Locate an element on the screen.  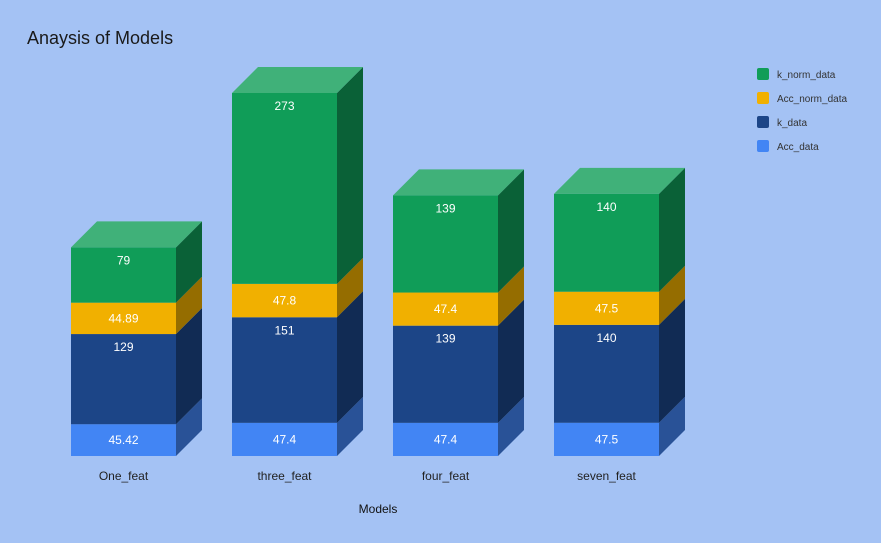
data-label-seven-feat-acc-data: 47.5 is located at coordinates (607, 439).